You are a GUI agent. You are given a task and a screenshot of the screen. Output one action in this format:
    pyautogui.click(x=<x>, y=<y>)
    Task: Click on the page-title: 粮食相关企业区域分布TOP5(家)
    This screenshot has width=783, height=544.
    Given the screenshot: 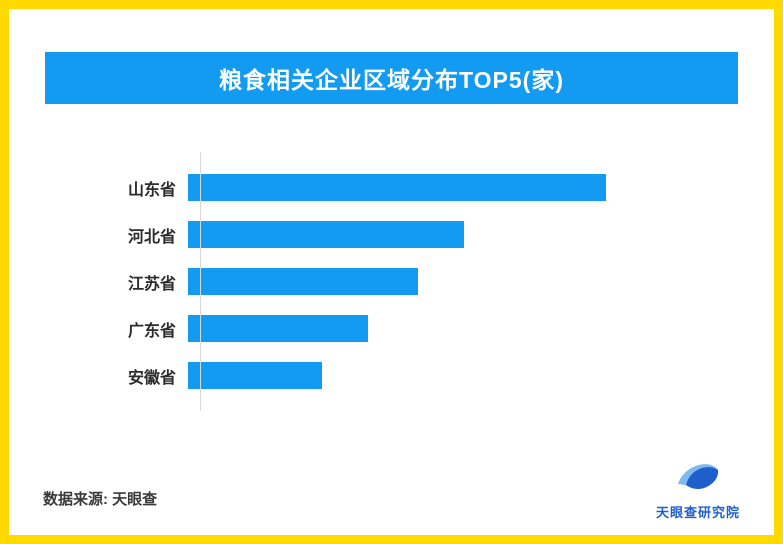 What is the action you would take?
    pyautogui.click(x=391, y=80)
    